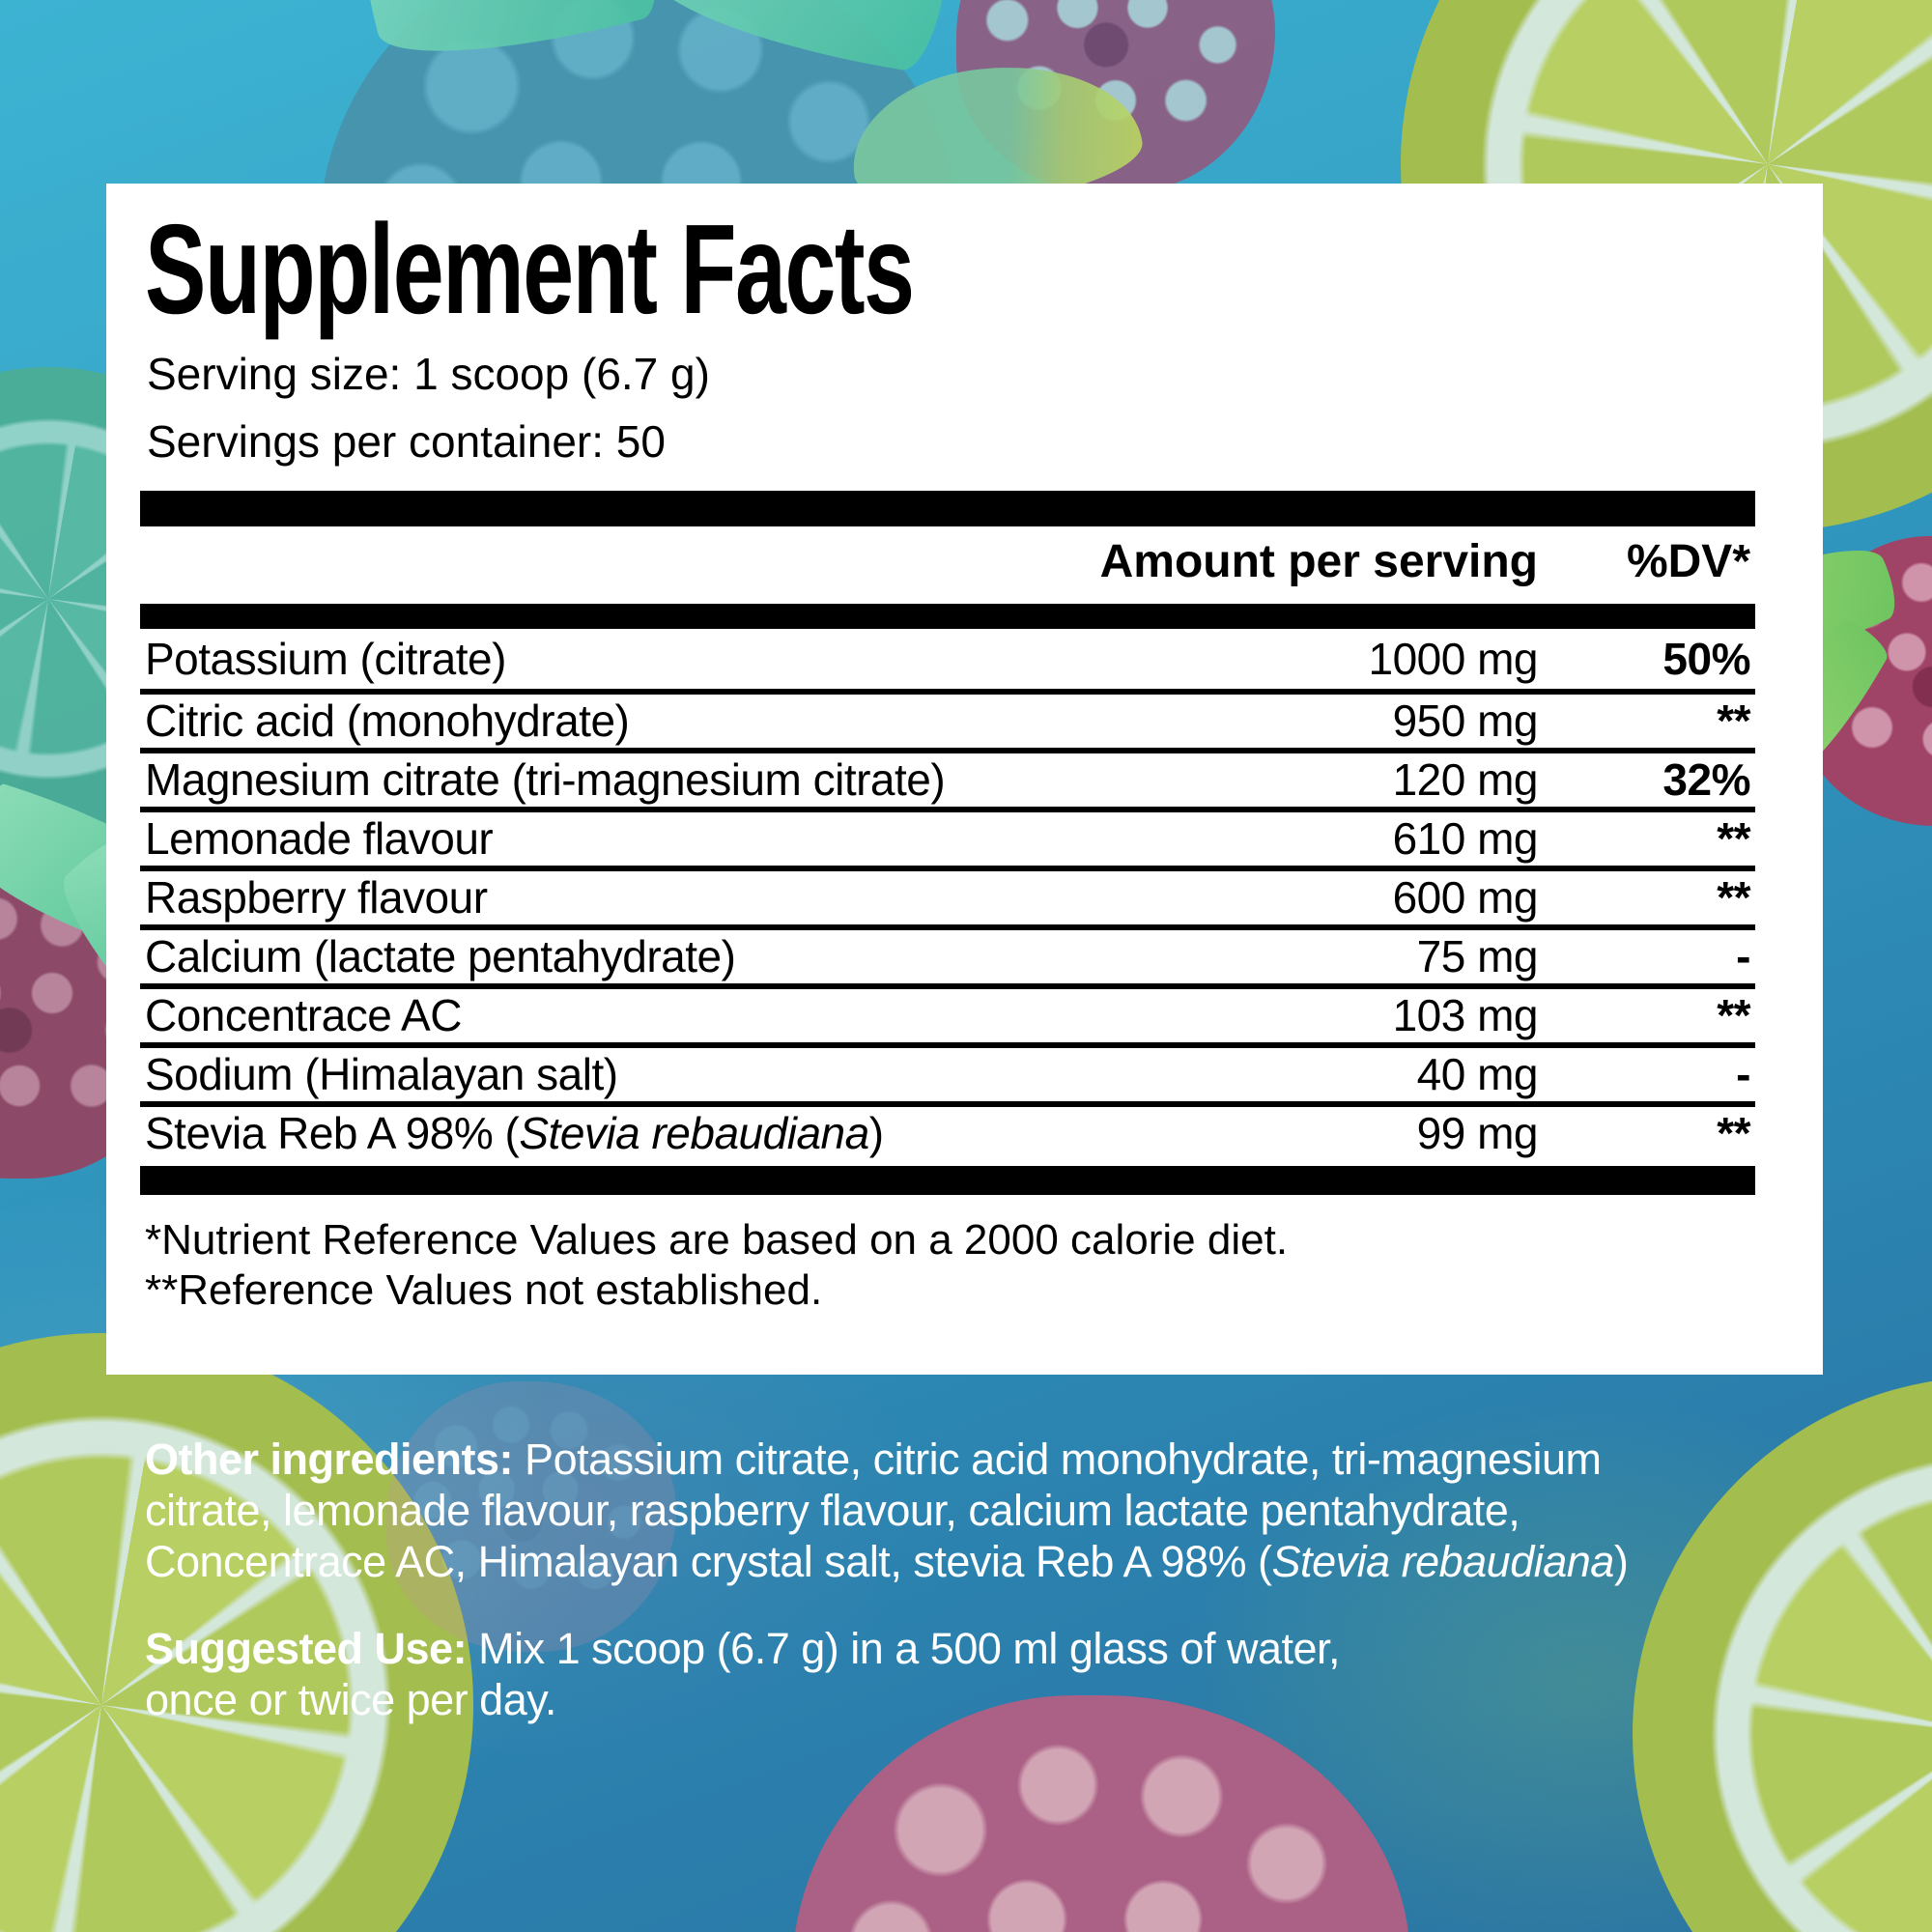  I want to click on ingredient-amount: 103 mg, so click(1465, 1015).